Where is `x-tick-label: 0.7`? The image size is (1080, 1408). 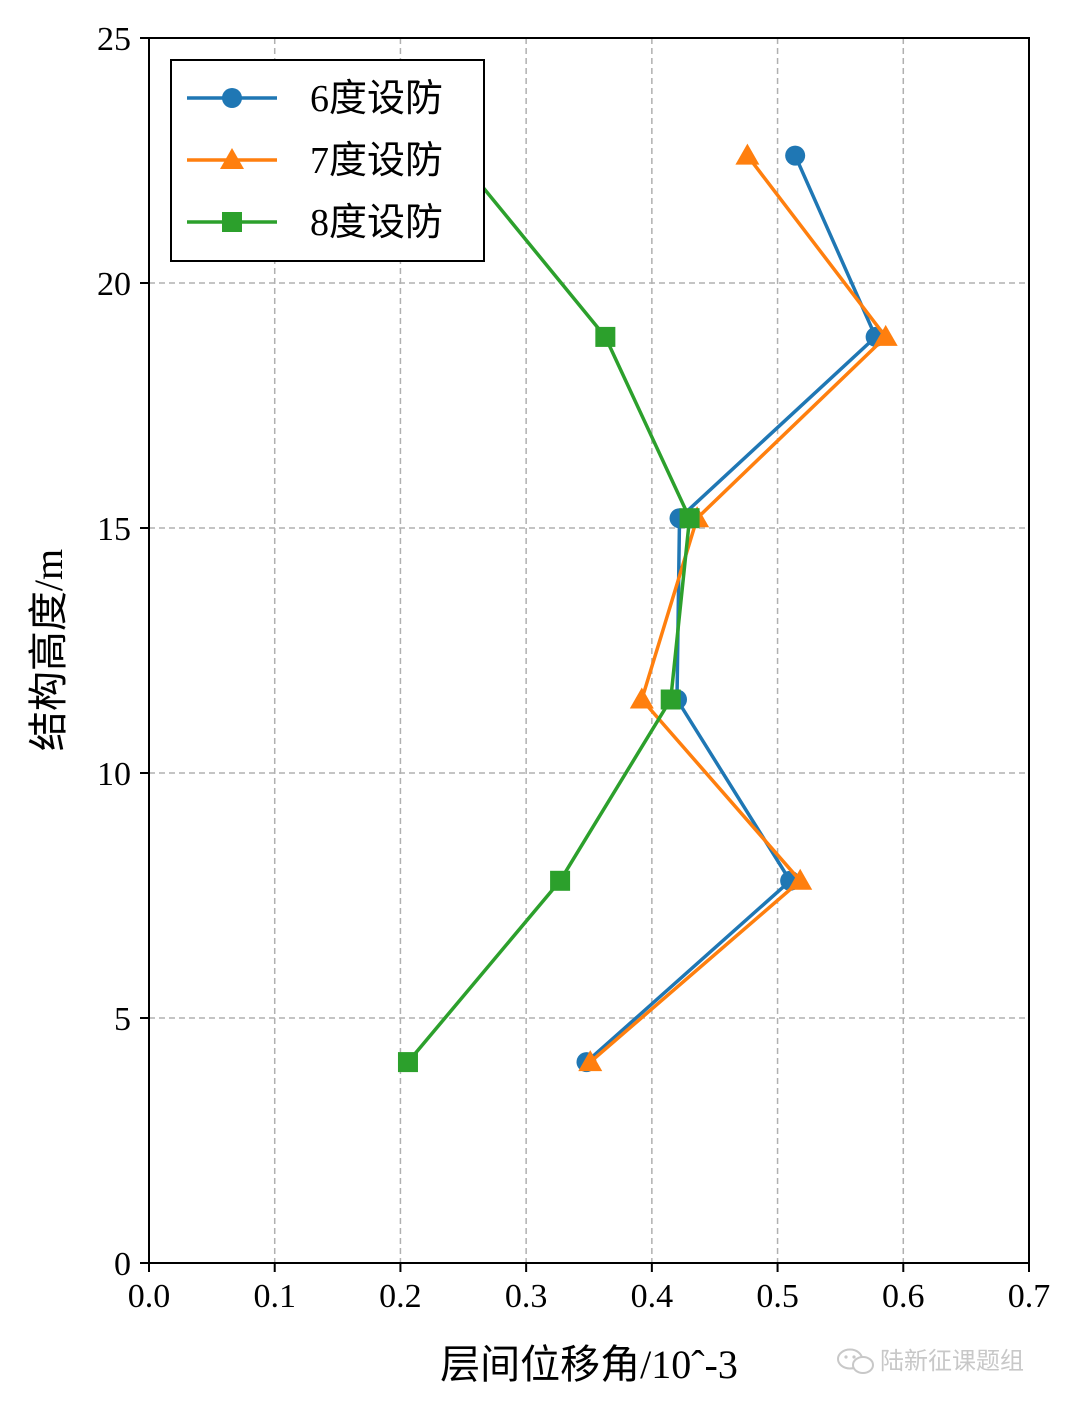 x-tick-label: 0.7 is located at coordinates (1029, 1296).